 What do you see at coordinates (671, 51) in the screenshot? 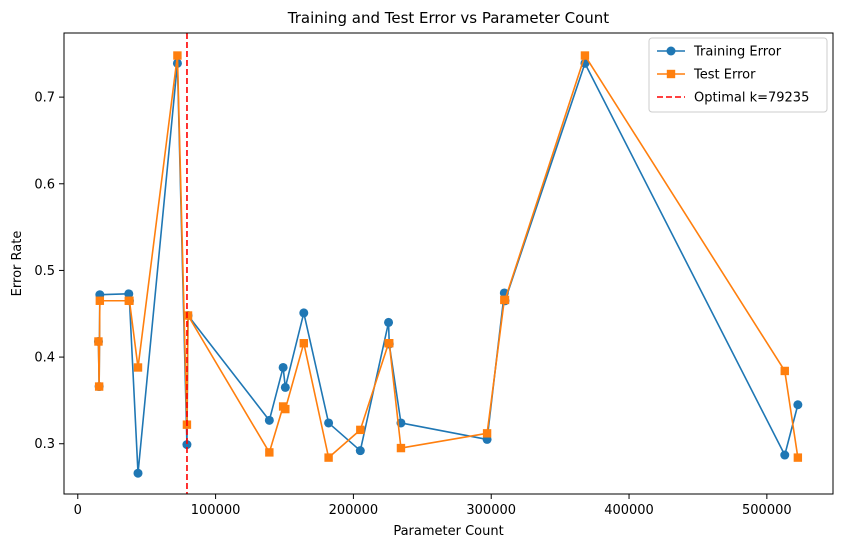
I see `legend-marker-circle` at bounding box center [671, 51].